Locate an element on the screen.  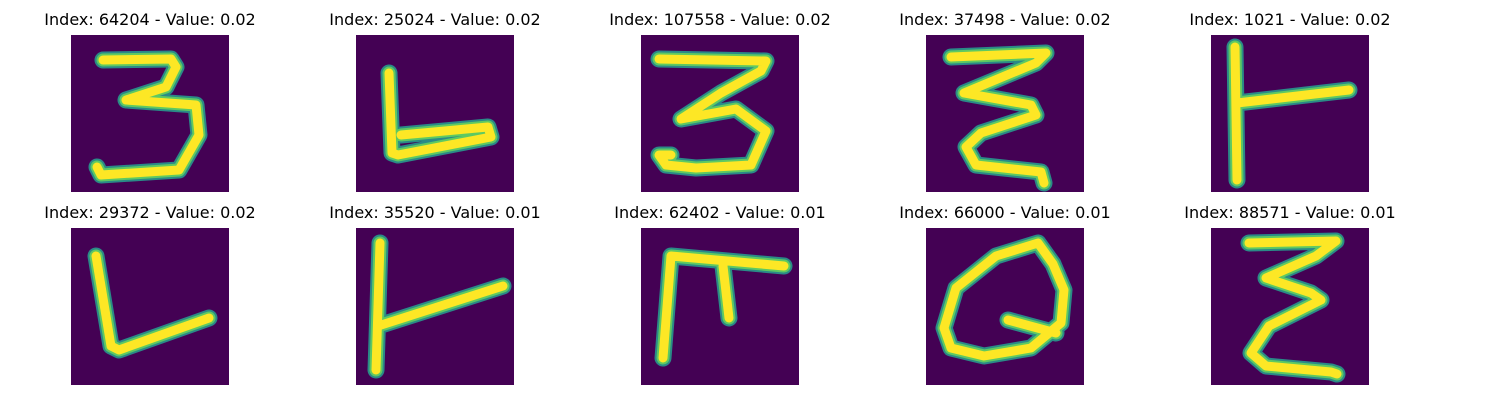
panel-9: Index: 66000 - Value: 0.01 is located at coordinates (1005, 289).